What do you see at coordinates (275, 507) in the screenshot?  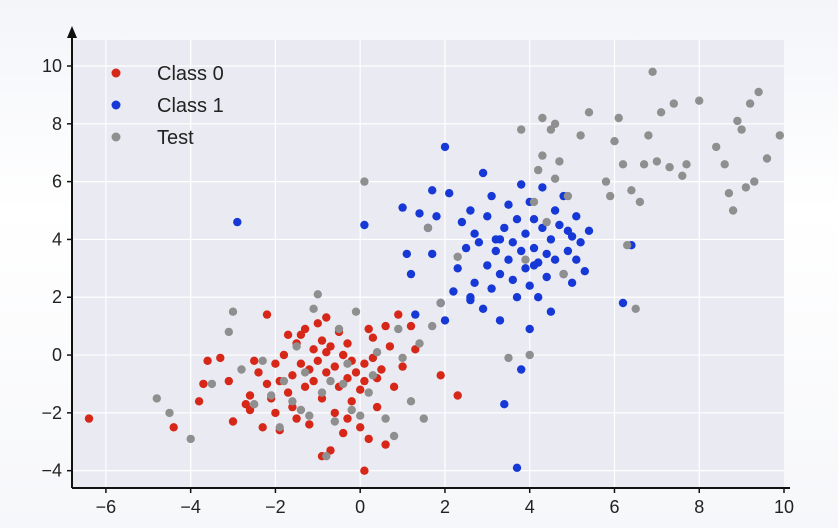 I see `x-tick-label: −2` at bounding box center [275, 507].